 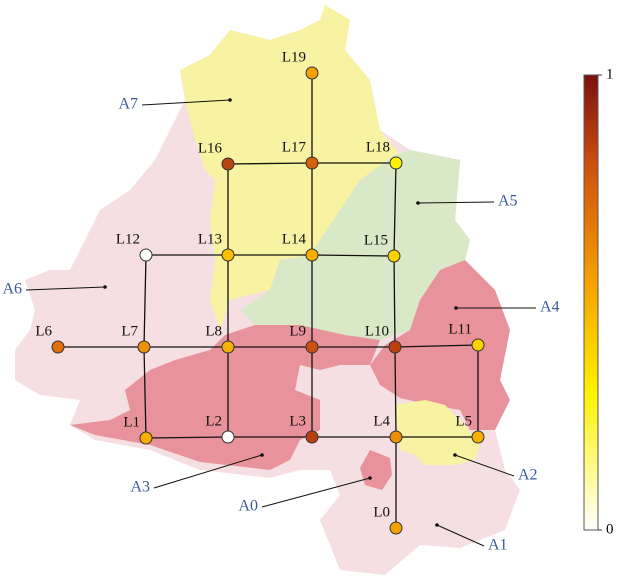 What do you see at coordinates (140, 487) in the screenshot?
I see `area-label: A3` at bounding box center [140, 487].